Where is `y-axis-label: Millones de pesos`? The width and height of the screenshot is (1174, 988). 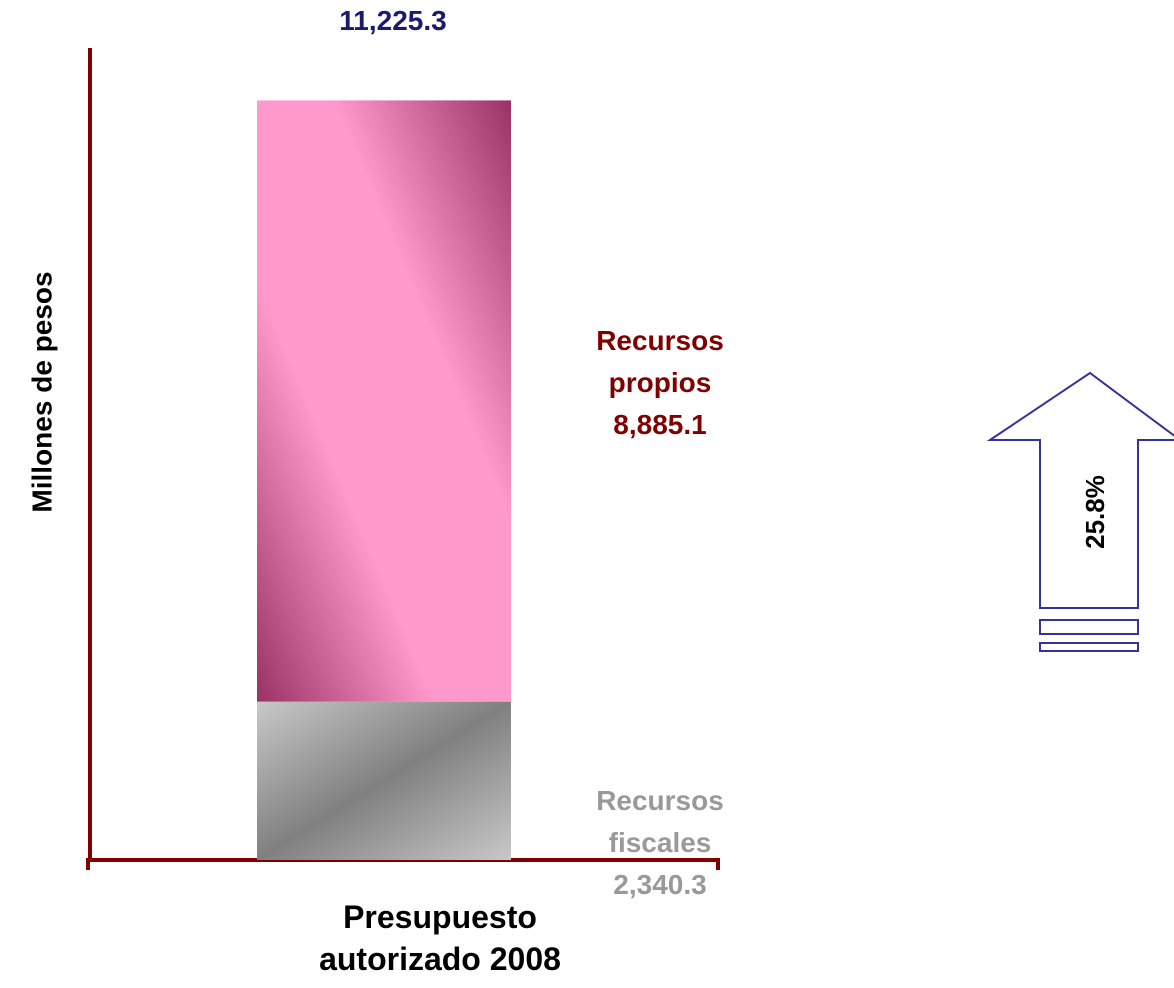 y-axis-label: Millones de pesos is located at coordinates (41, 391).